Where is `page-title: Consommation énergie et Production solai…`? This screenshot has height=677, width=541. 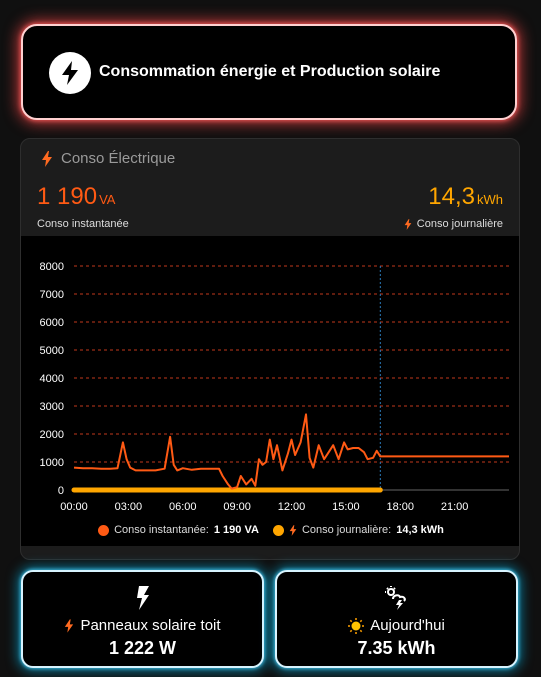 page-title: Consommation énergie et Production solai… is located at coordinates (270, 71).